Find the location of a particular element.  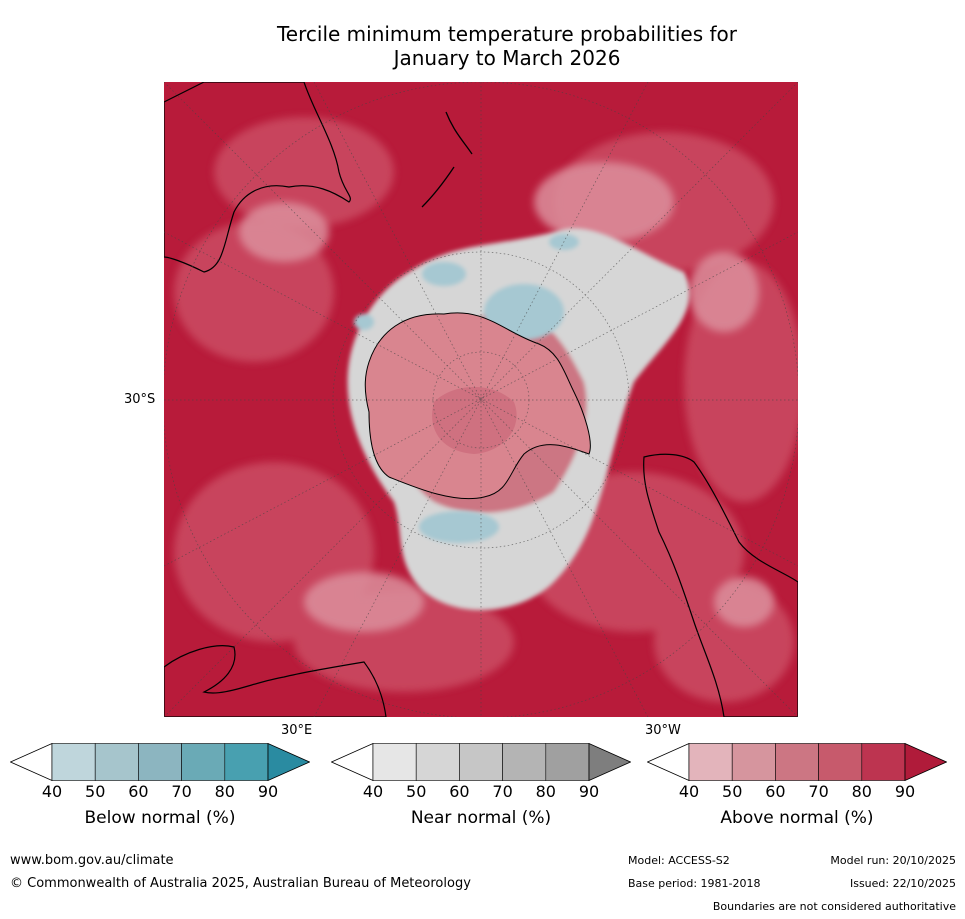

south-america-coastline is located at coordinates (720, 585).